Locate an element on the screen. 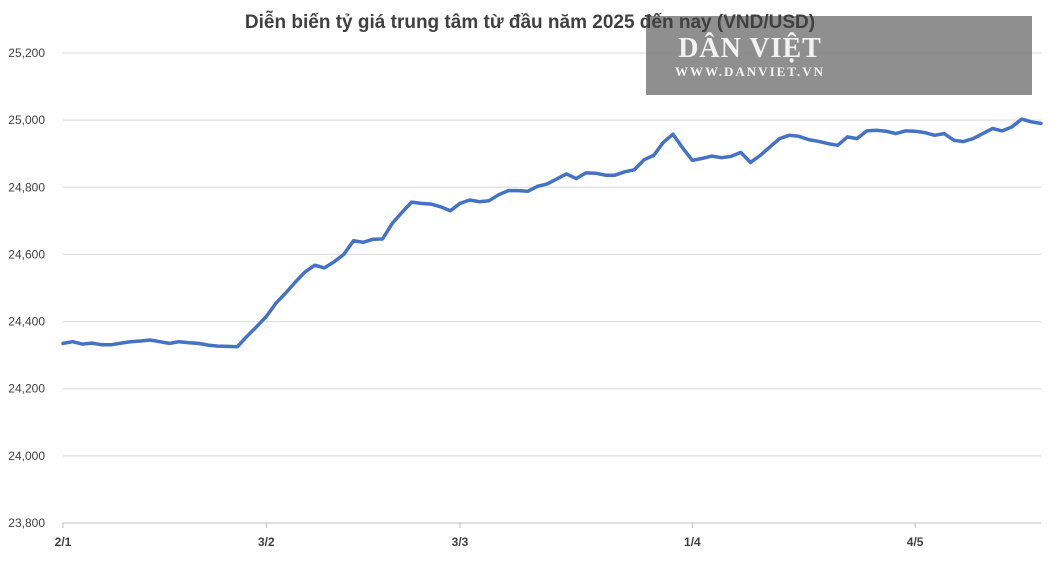 The height and width of the screenshot is (562, 1064). y-tick-label: 24,400 is located at coordinates (26, 322).